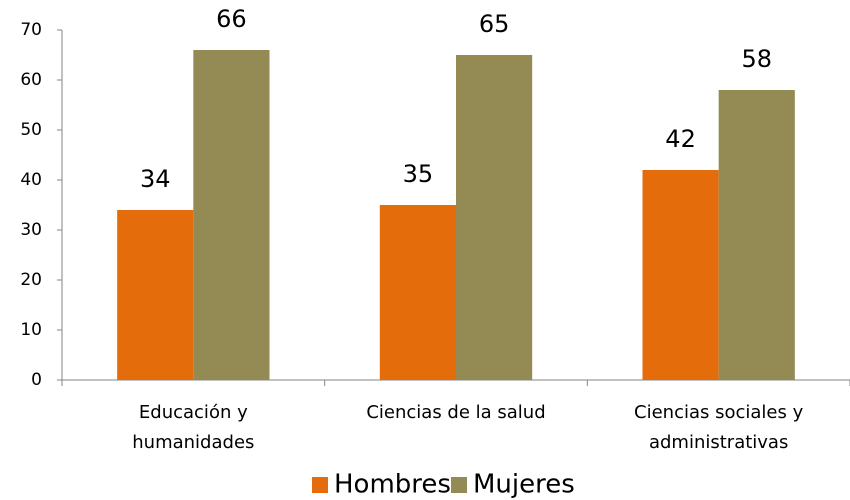 This screenshot has width=850, height=500. What do you see at coordinates (31, 30) in the screenshot?
I see `y-tick-label: 70` at bounding box center [31, 30].